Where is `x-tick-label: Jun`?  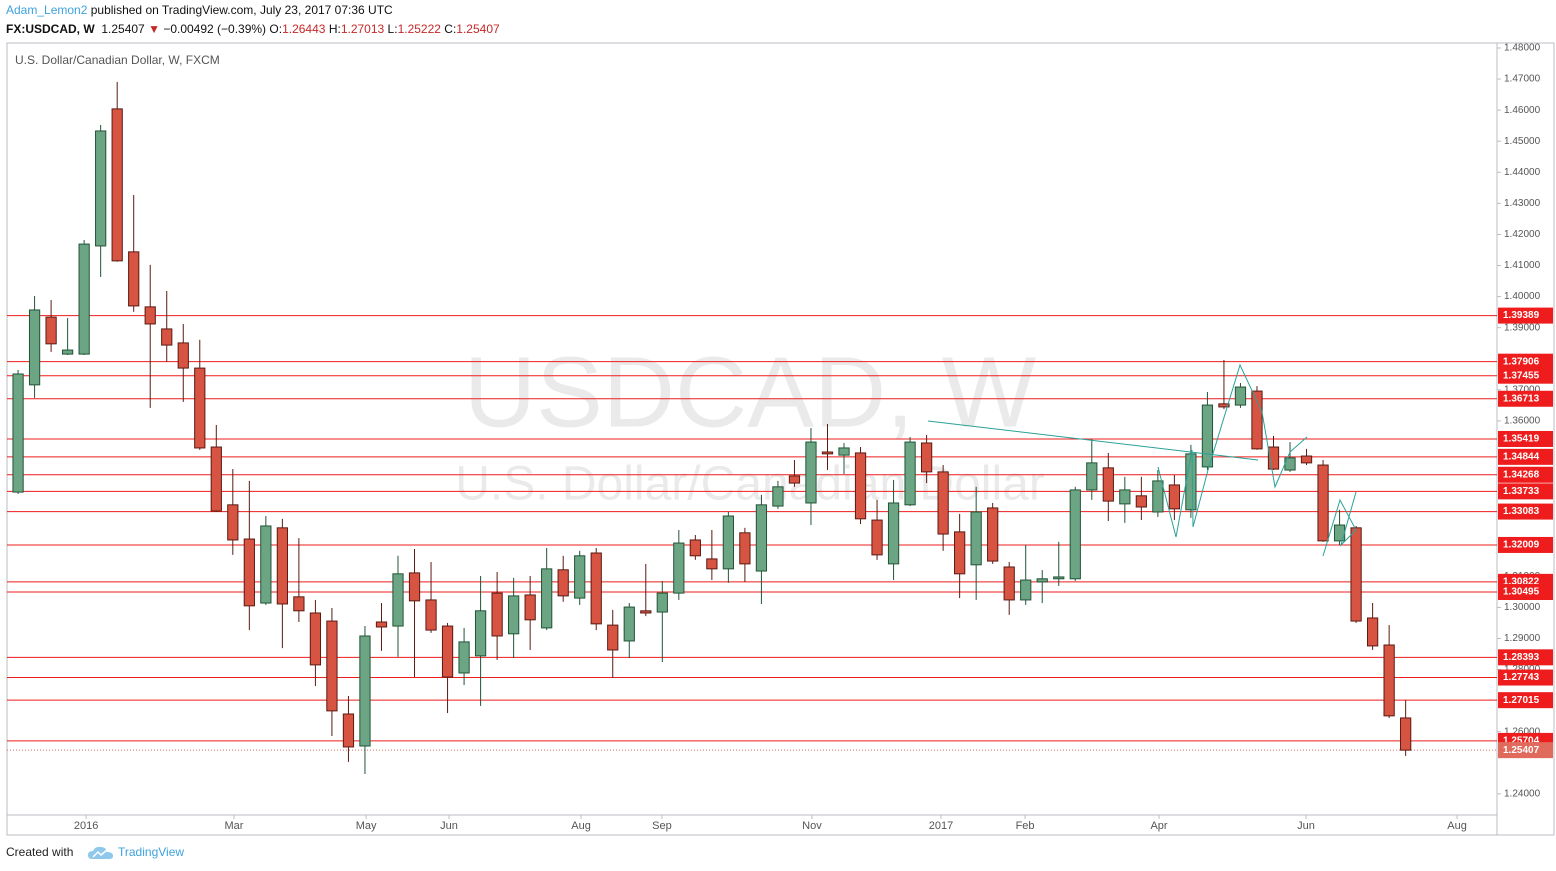 x-tick-label: Jun is located at coordinates (449, 826).